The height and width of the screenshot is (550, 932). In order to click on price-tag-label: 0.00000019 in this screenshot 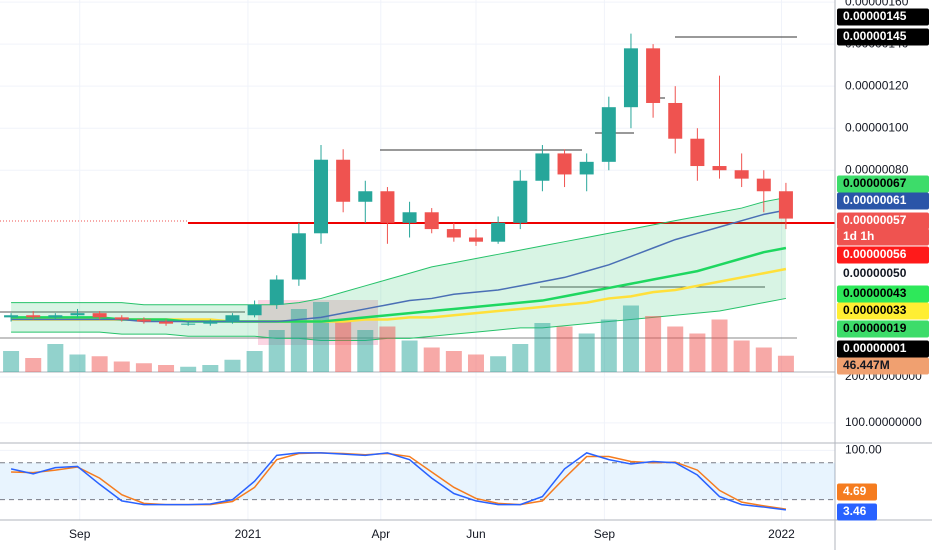, I will do `click(875, 328)`.